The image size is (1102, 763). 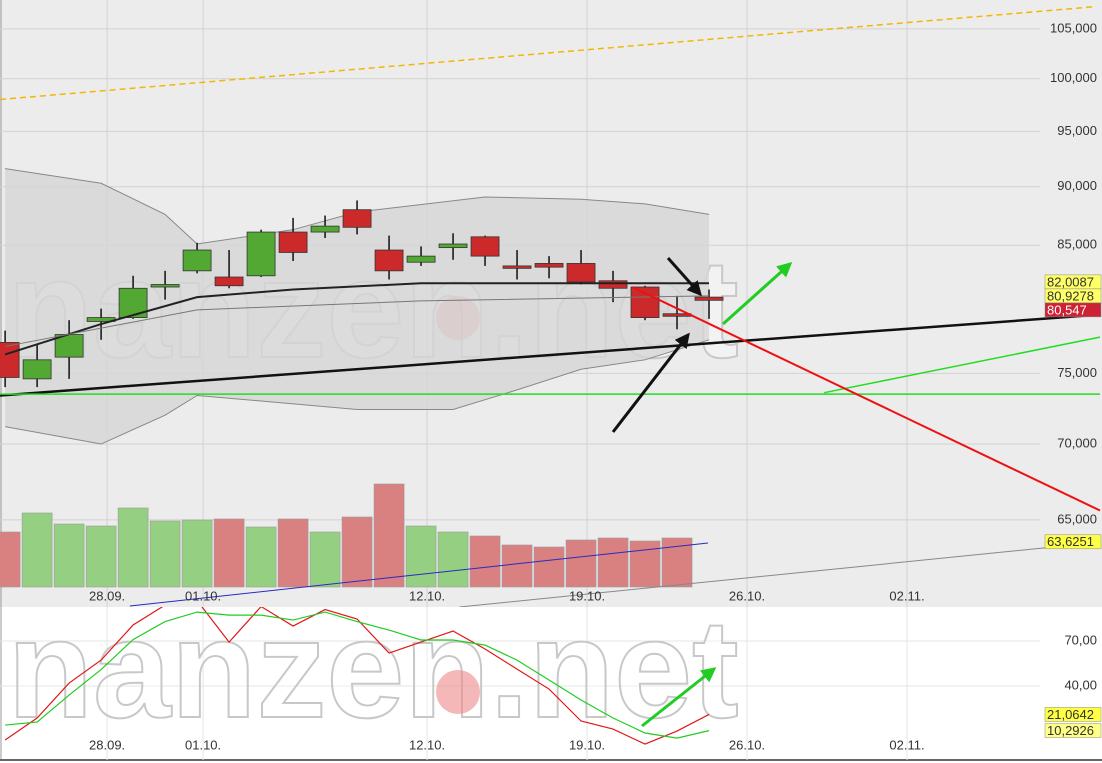 What do you see at coordinates (1073, 77) in the screenshot?
I see `y-tick-label: 100,000` at bounding box center [1073, 77].